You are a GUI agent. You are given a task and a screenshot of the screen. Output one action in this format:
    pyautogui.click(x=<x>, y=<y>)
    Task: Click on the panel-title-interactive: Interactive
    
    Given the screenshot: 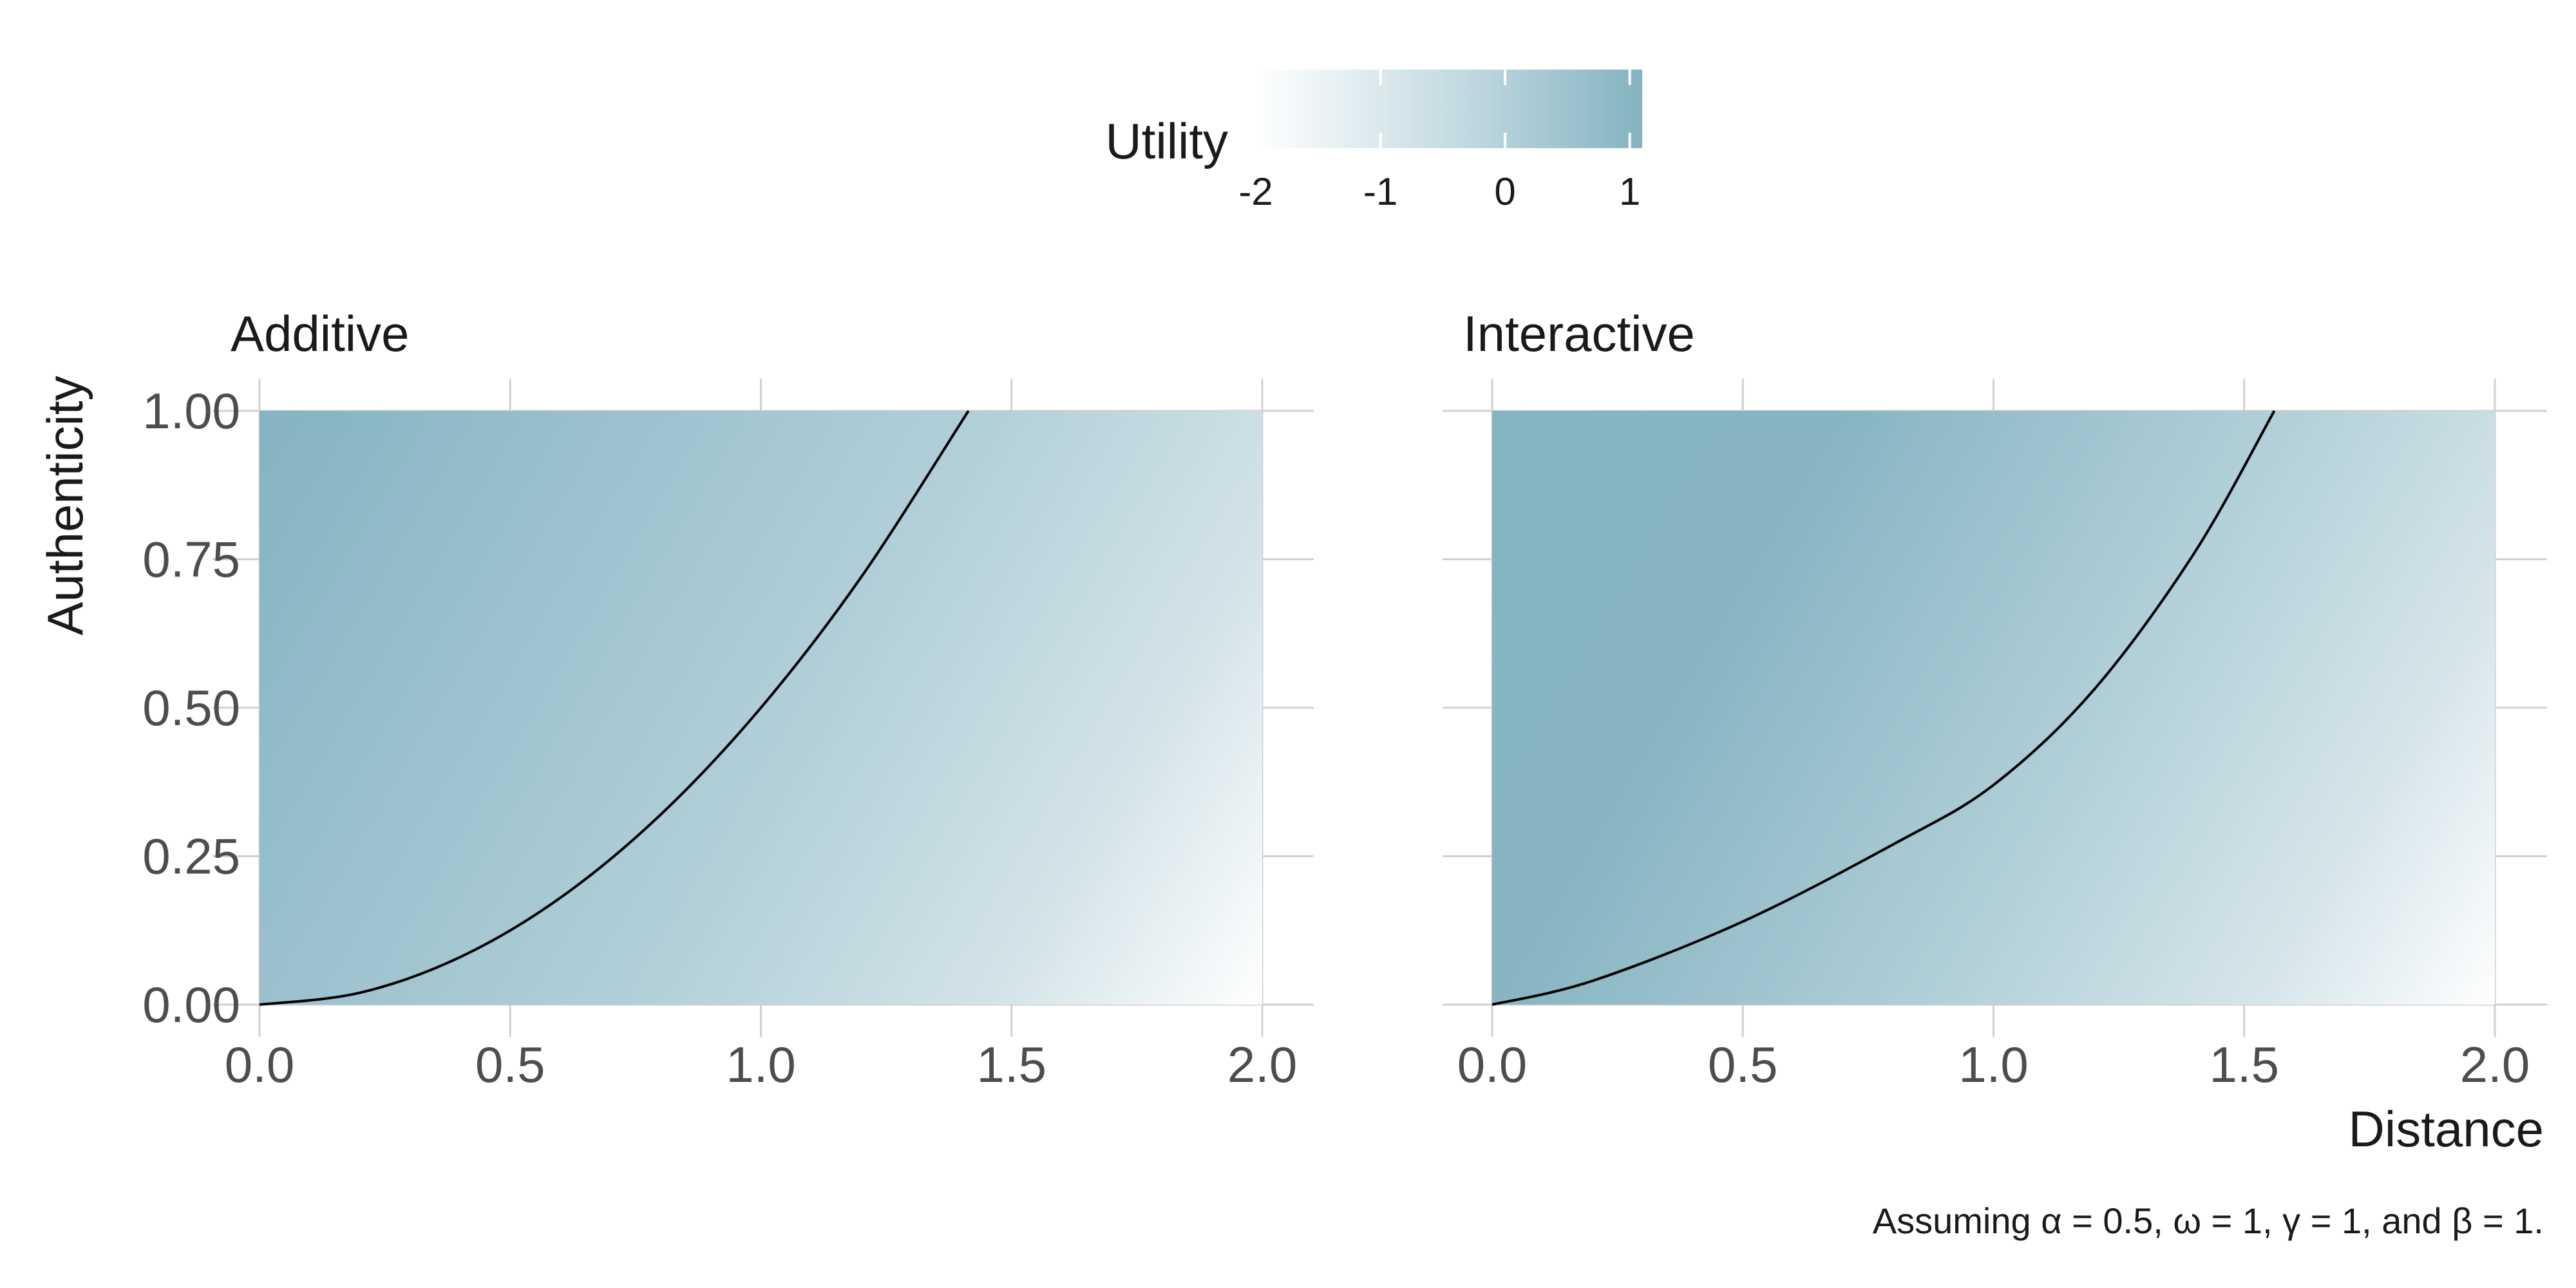 What is the action you would take?
    pyautogui.click(x=1579, y=334)
    